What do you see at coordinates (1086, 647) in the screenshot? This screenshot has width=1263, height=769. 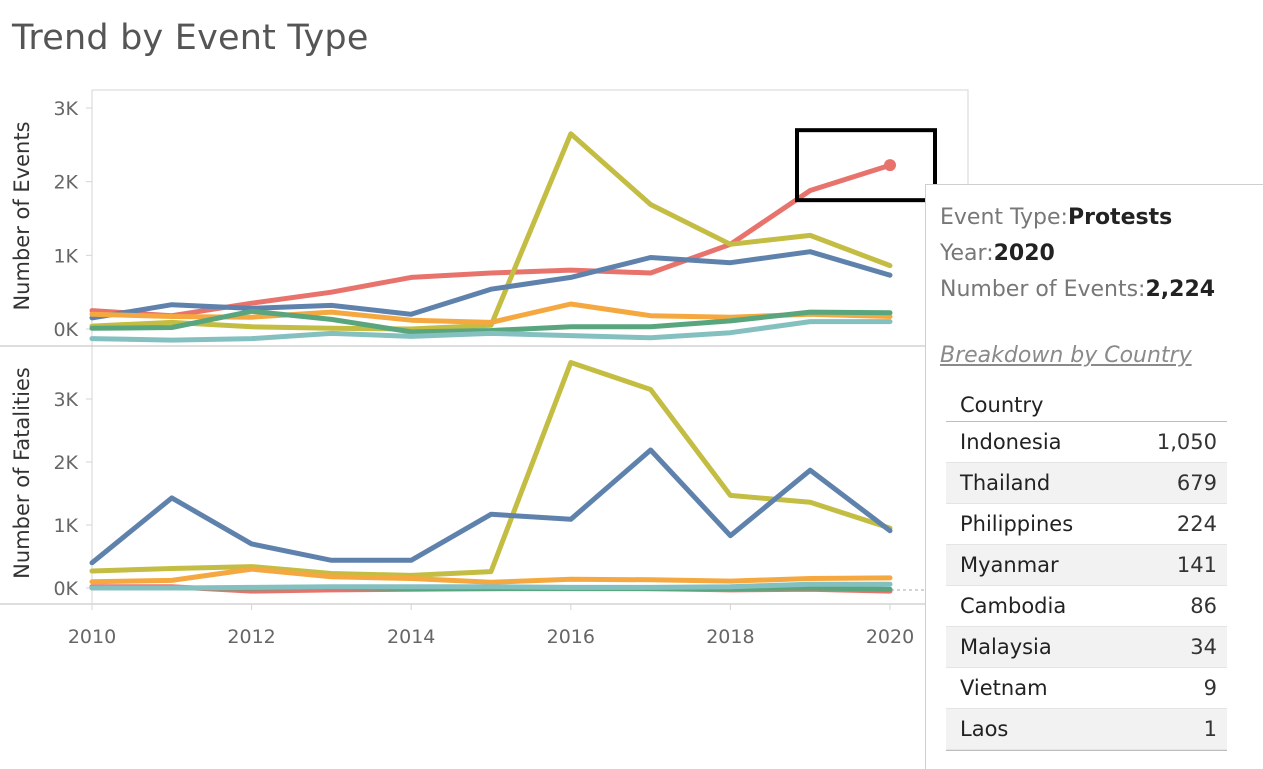 I see `table-row: Malaysia 34` at bounding box center [1086, 647].